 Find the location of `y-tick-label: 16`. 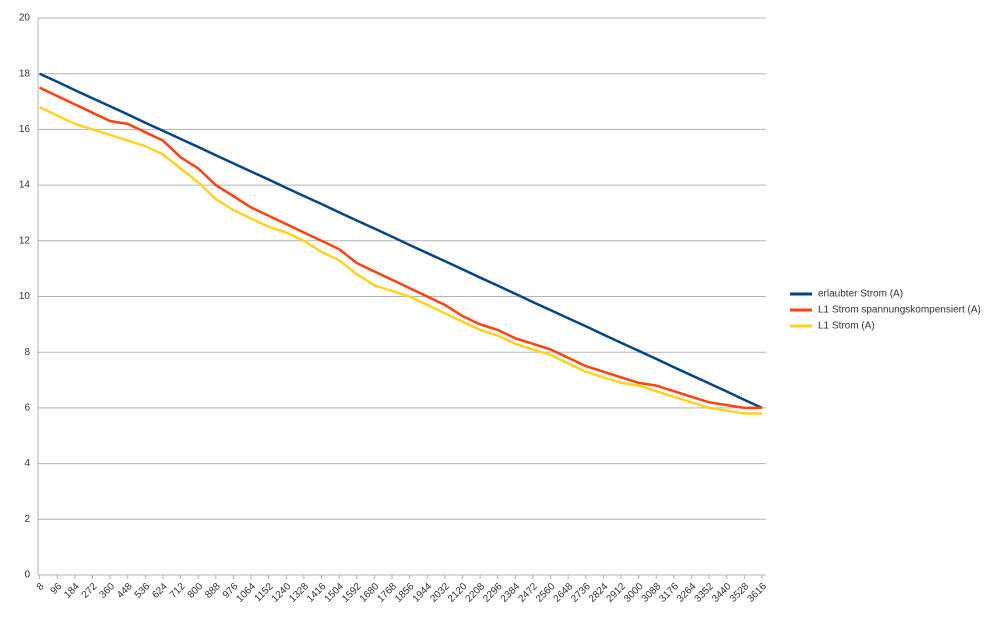

y-tick-label: 16 is located at coordinates (25, 129).